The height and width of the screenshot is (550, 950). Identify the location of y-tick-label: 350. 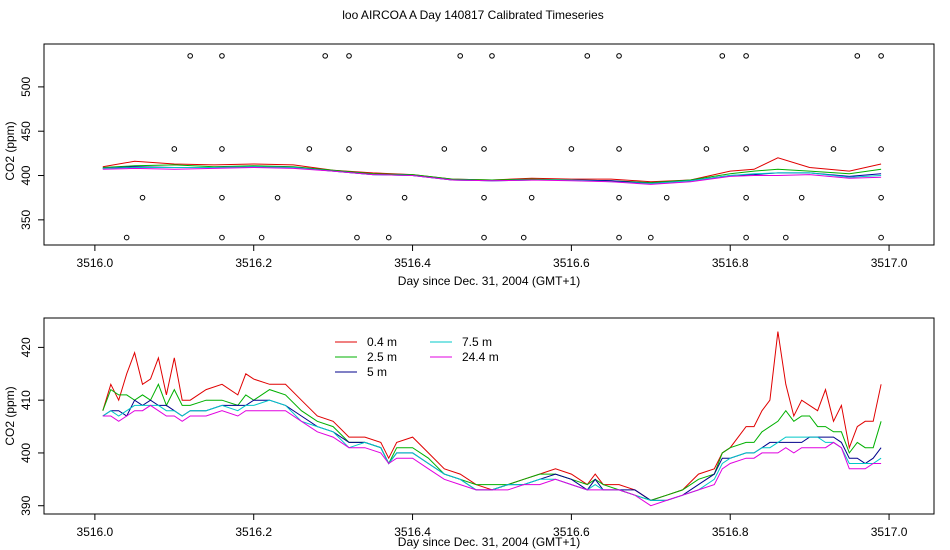
(26, 220).